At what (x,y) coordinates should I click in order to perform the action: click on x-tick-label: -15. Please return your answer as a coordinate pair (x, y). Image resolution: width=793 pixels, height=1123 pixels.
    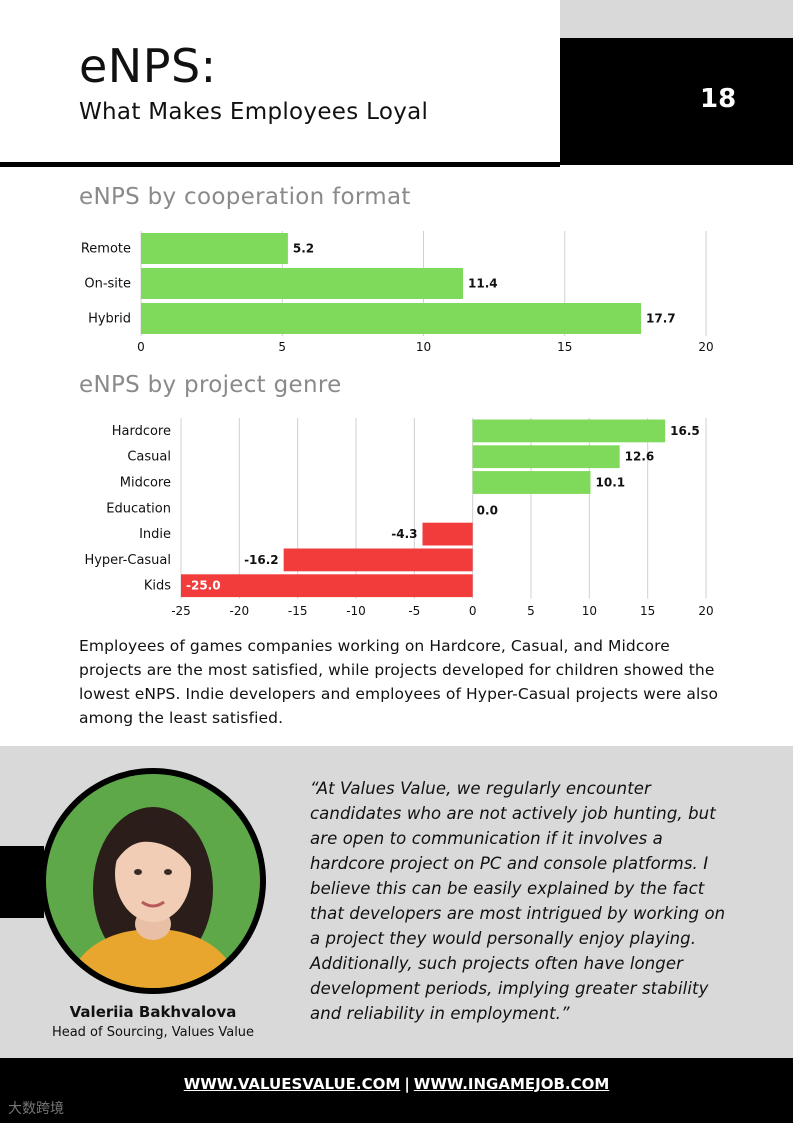
    Looking at the image, I should click on (298, 611).